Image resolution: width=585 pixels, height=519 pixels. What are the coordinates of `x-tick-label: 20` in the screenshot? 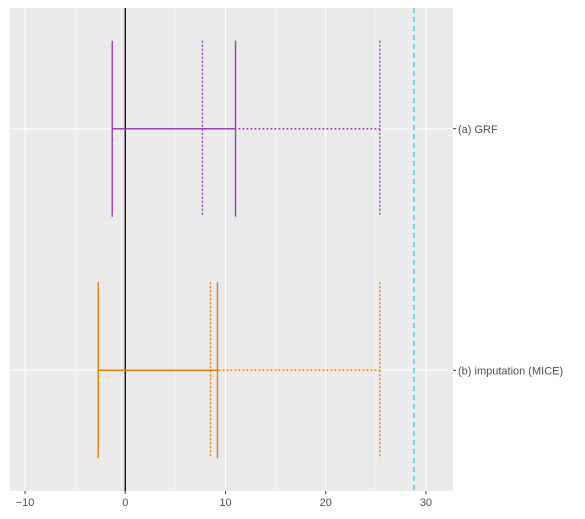 It's located at (326, 503).